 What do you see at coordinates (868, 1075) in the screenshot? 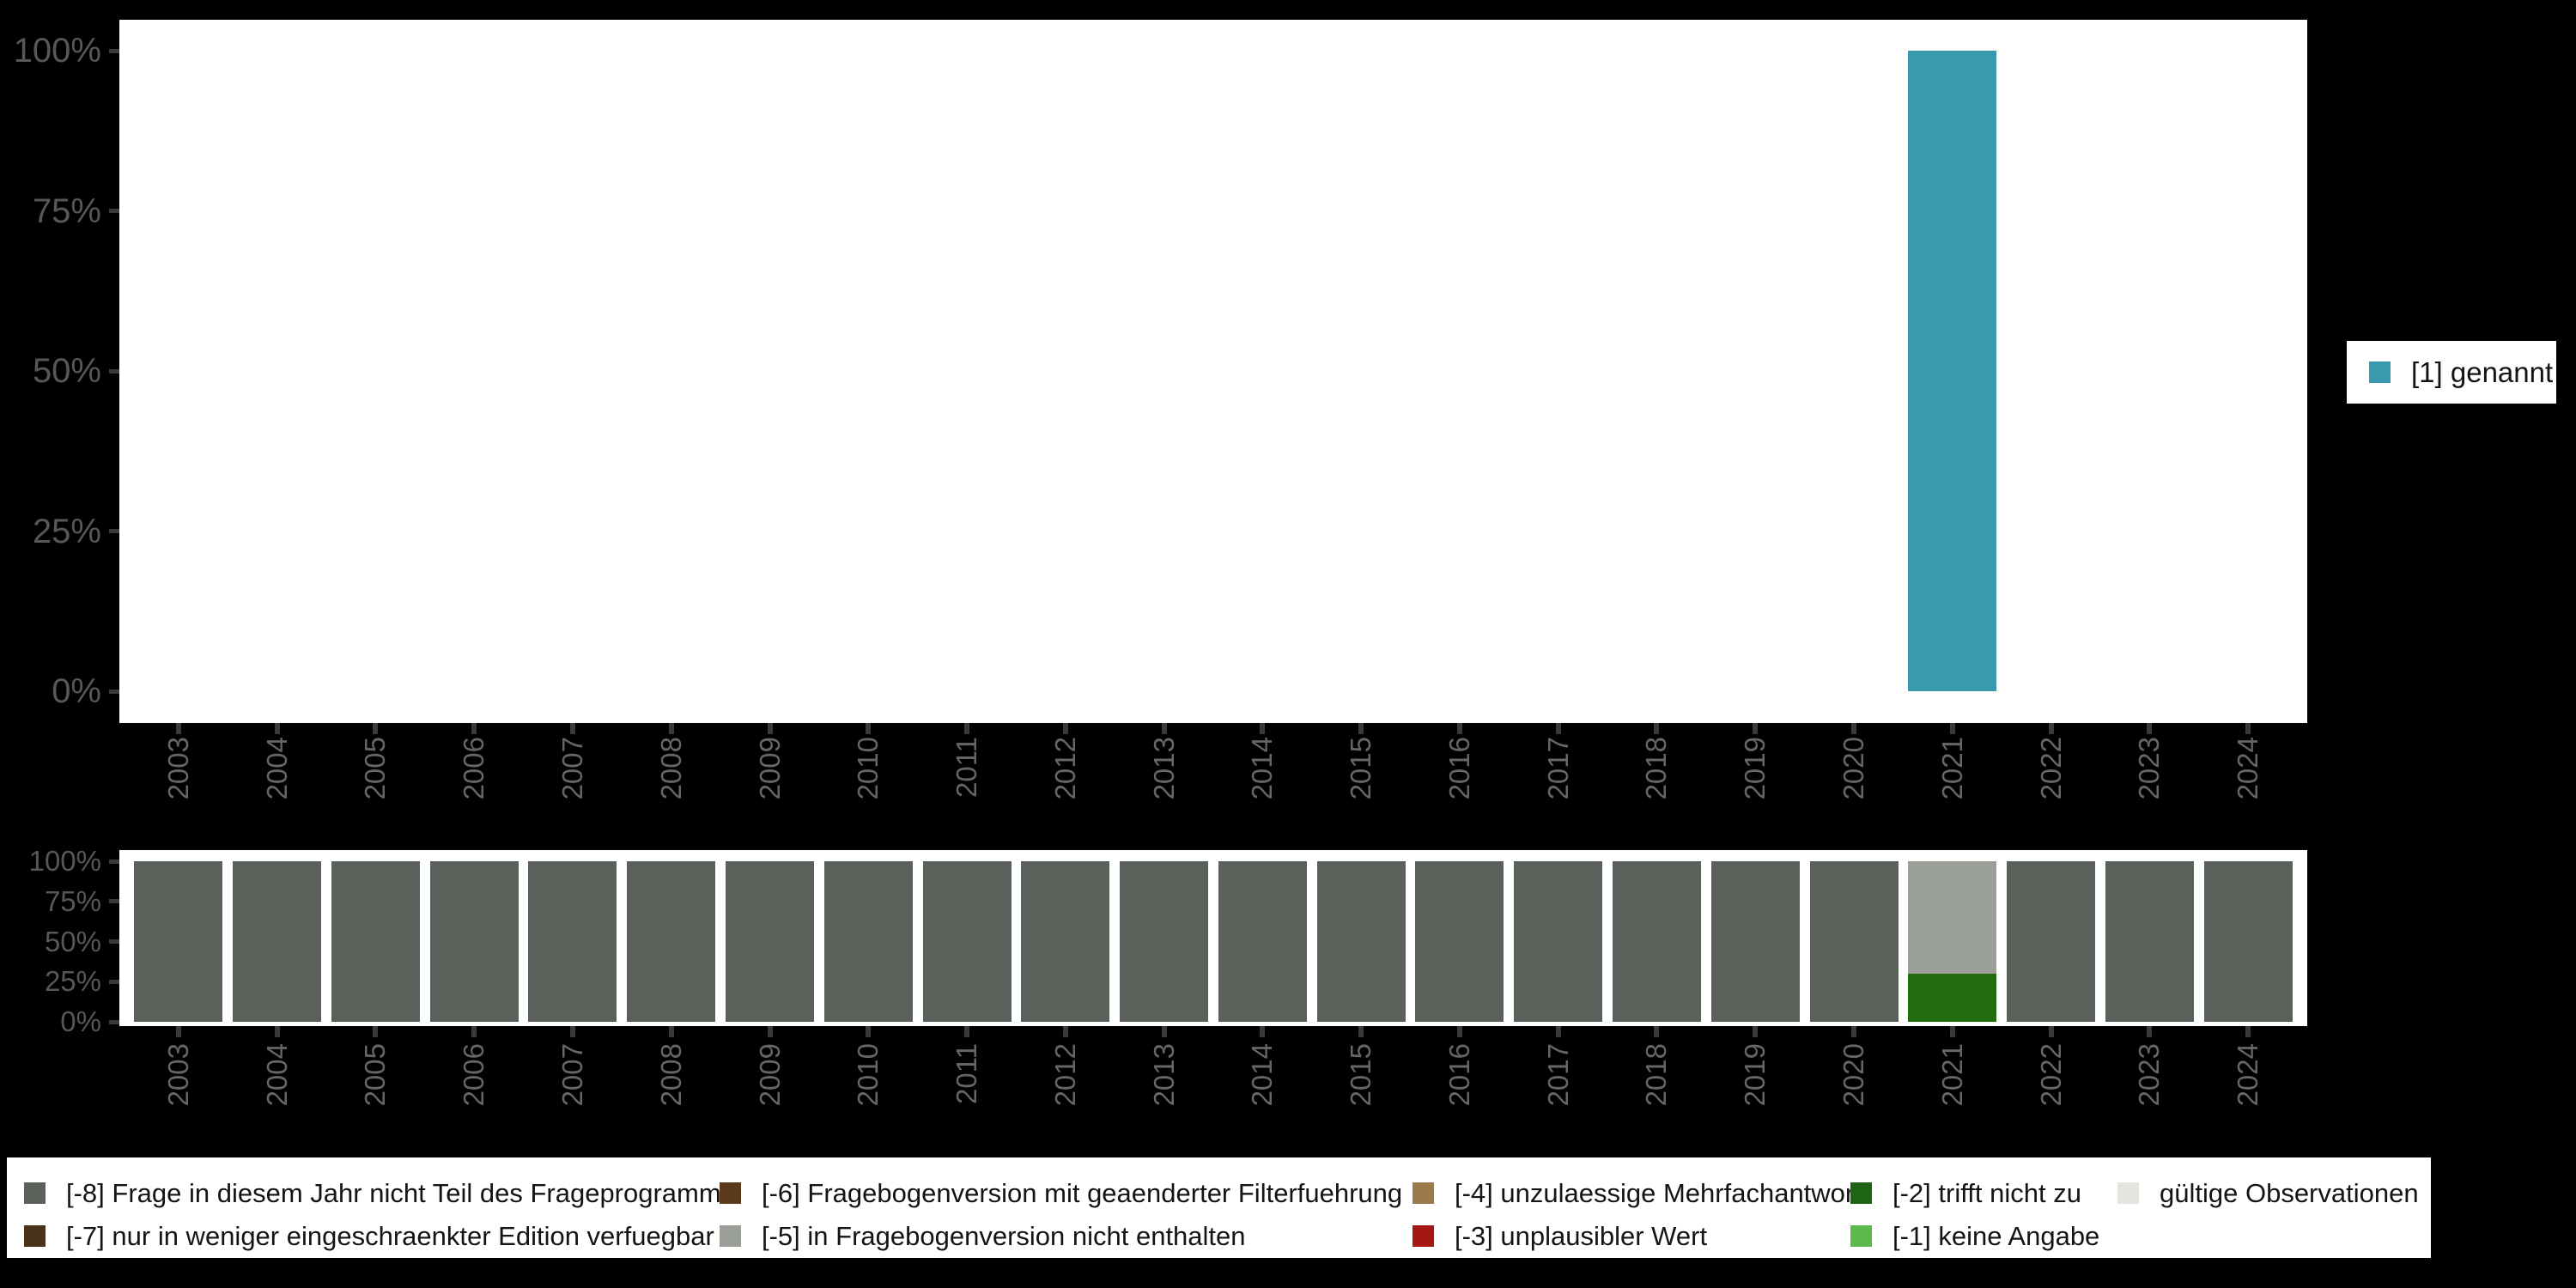
I see `x-tick-label-2010: 2010` at bounding box center [868, 1075].